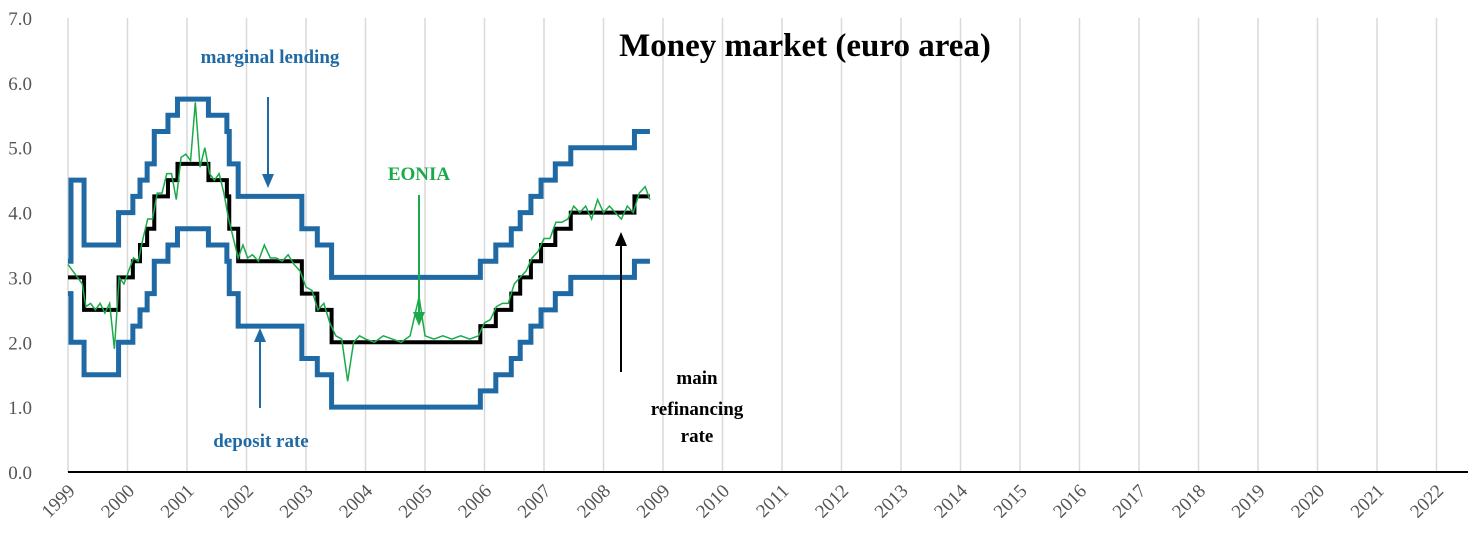 This screenshot has height=542, width=1468. I want to click on annotation: EONIA, so click(419, 174).